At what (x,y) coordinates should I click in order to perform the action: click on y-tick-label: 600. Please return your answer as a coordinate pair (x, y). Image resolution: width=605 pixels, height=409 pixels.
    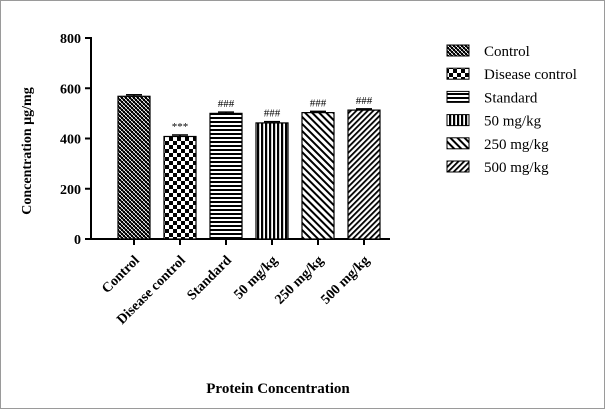
    Looking at the image, I should click on (70, 89).